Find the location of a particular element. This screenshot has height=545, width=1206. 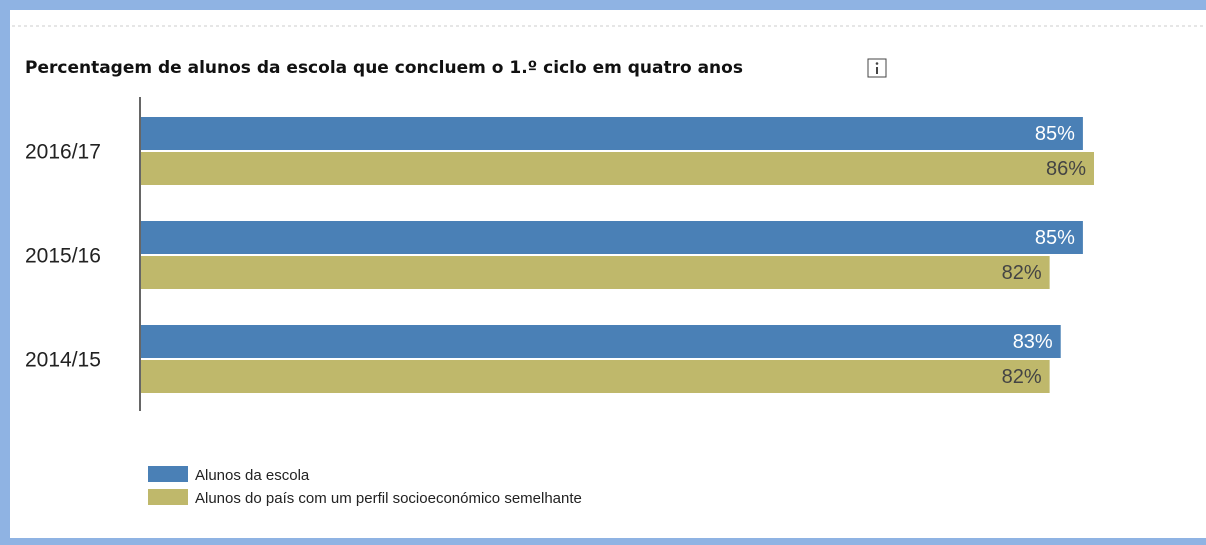

category-label: 2015/16 is located at coordinates (63, 256).